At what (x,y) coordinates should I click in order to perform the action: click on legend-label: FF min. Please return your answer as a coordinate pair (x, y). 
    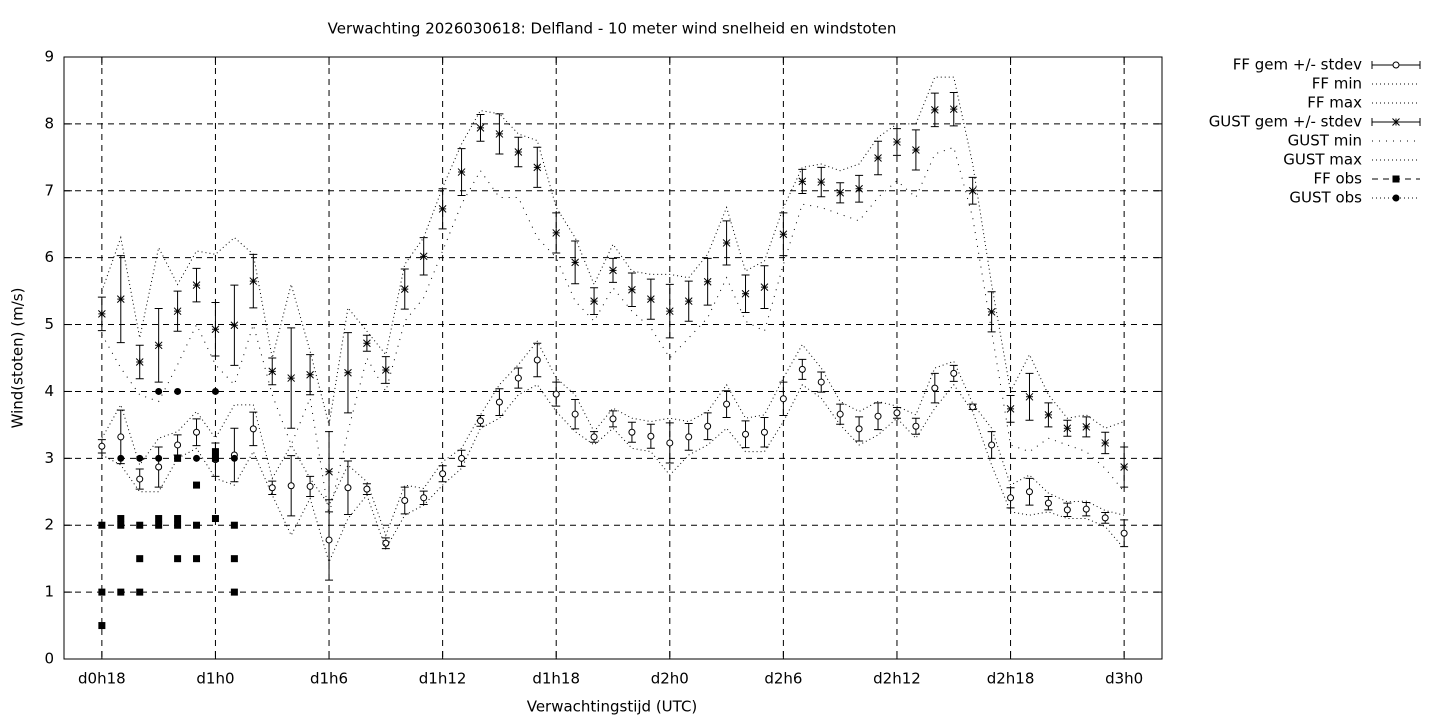
    Looking at the image, I should click on (1337, 84).